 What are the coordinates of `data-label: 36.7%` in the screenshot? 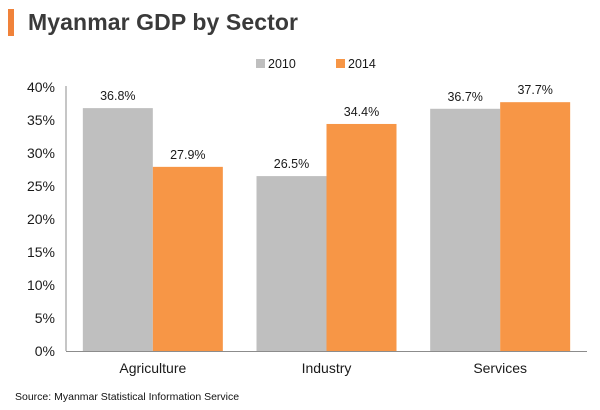 It's located at (464, 97).